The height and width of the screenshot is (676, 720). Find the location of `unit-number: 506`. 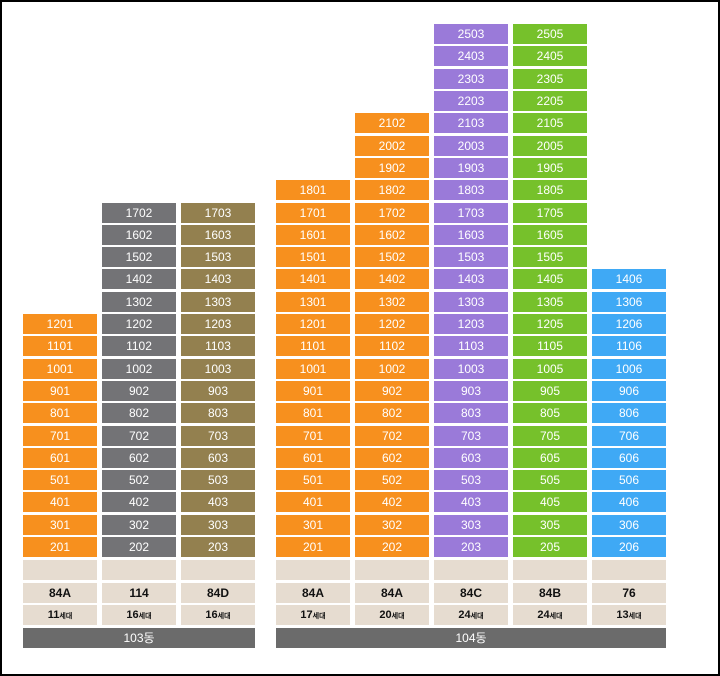

unit-number: 506 is located at coordinates (629, 480).